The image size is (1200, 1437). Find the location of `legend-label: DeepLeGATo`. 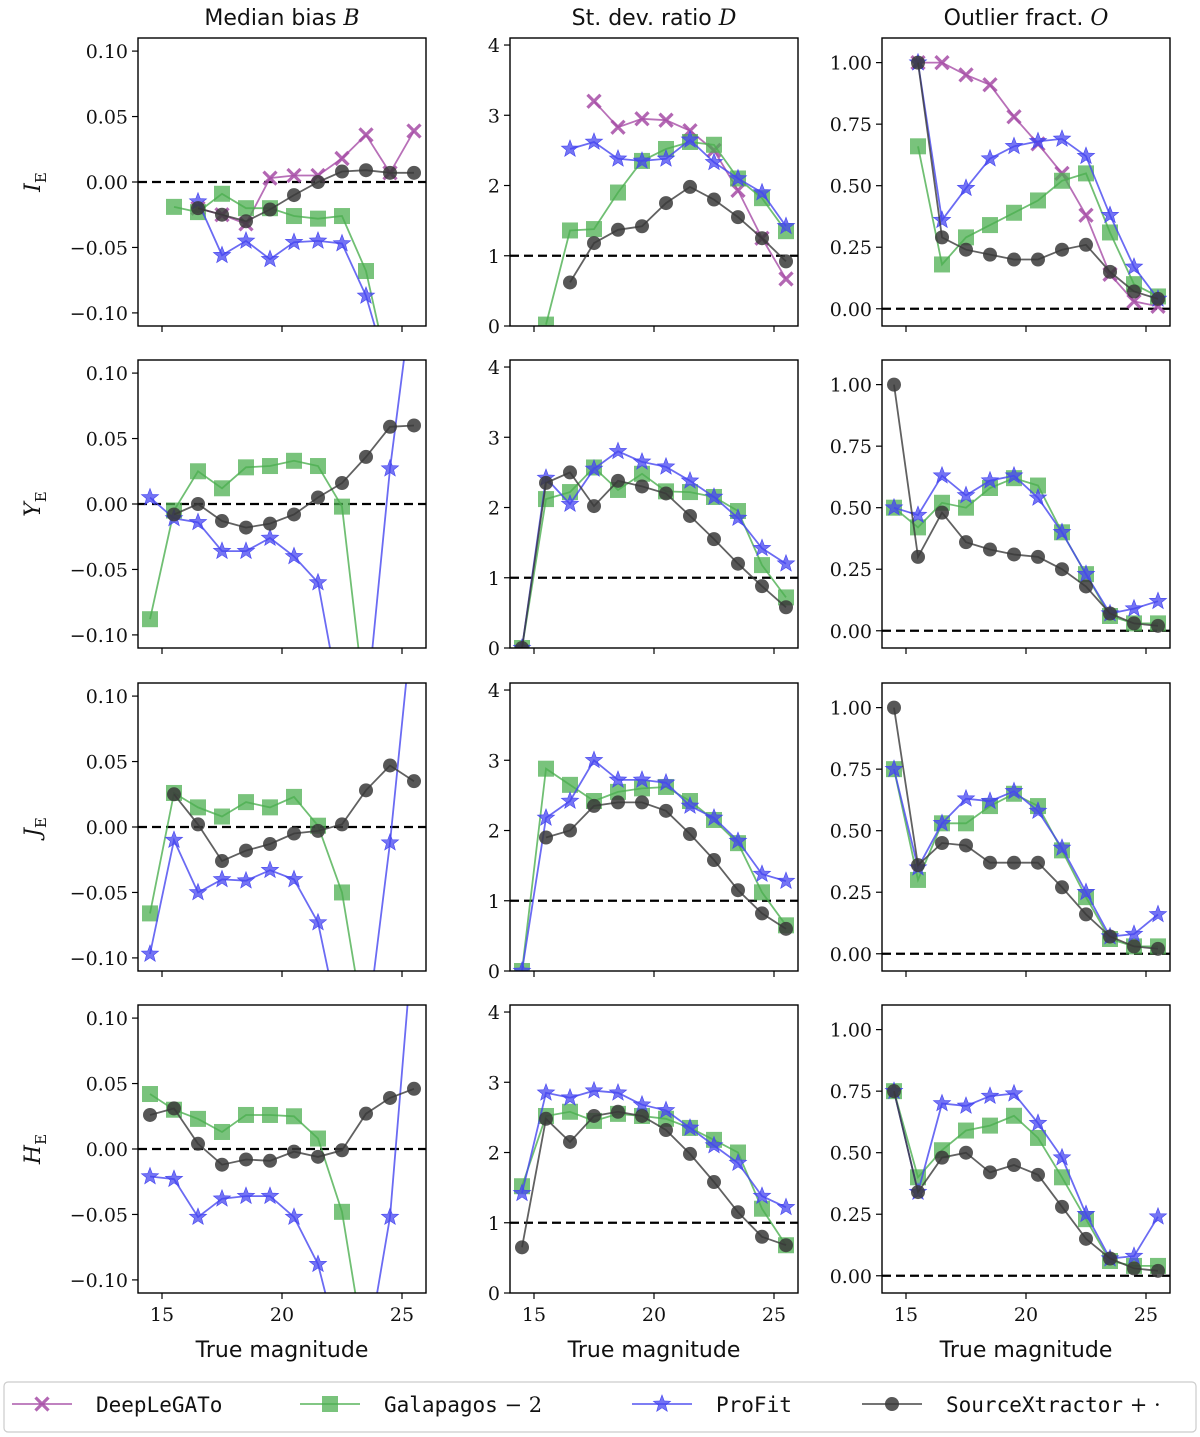

legend-label: DeepLeGATo is located at coordinates (159, 1405).